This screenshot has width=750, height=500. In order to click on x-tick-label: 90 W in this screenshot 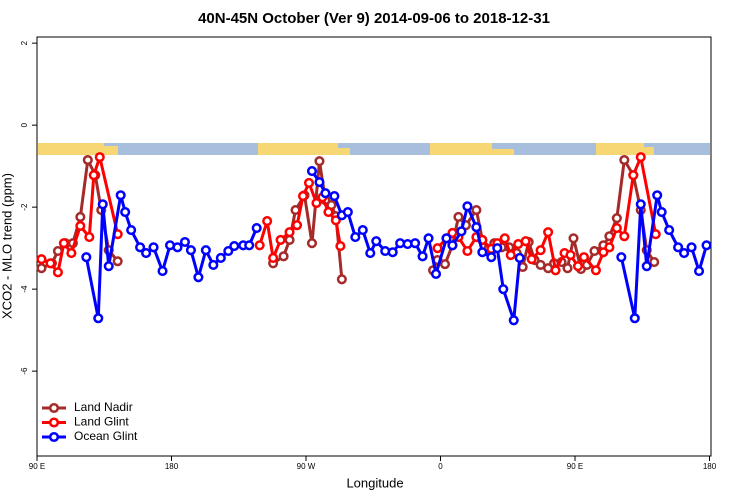, I will do `click(306, 466)`.